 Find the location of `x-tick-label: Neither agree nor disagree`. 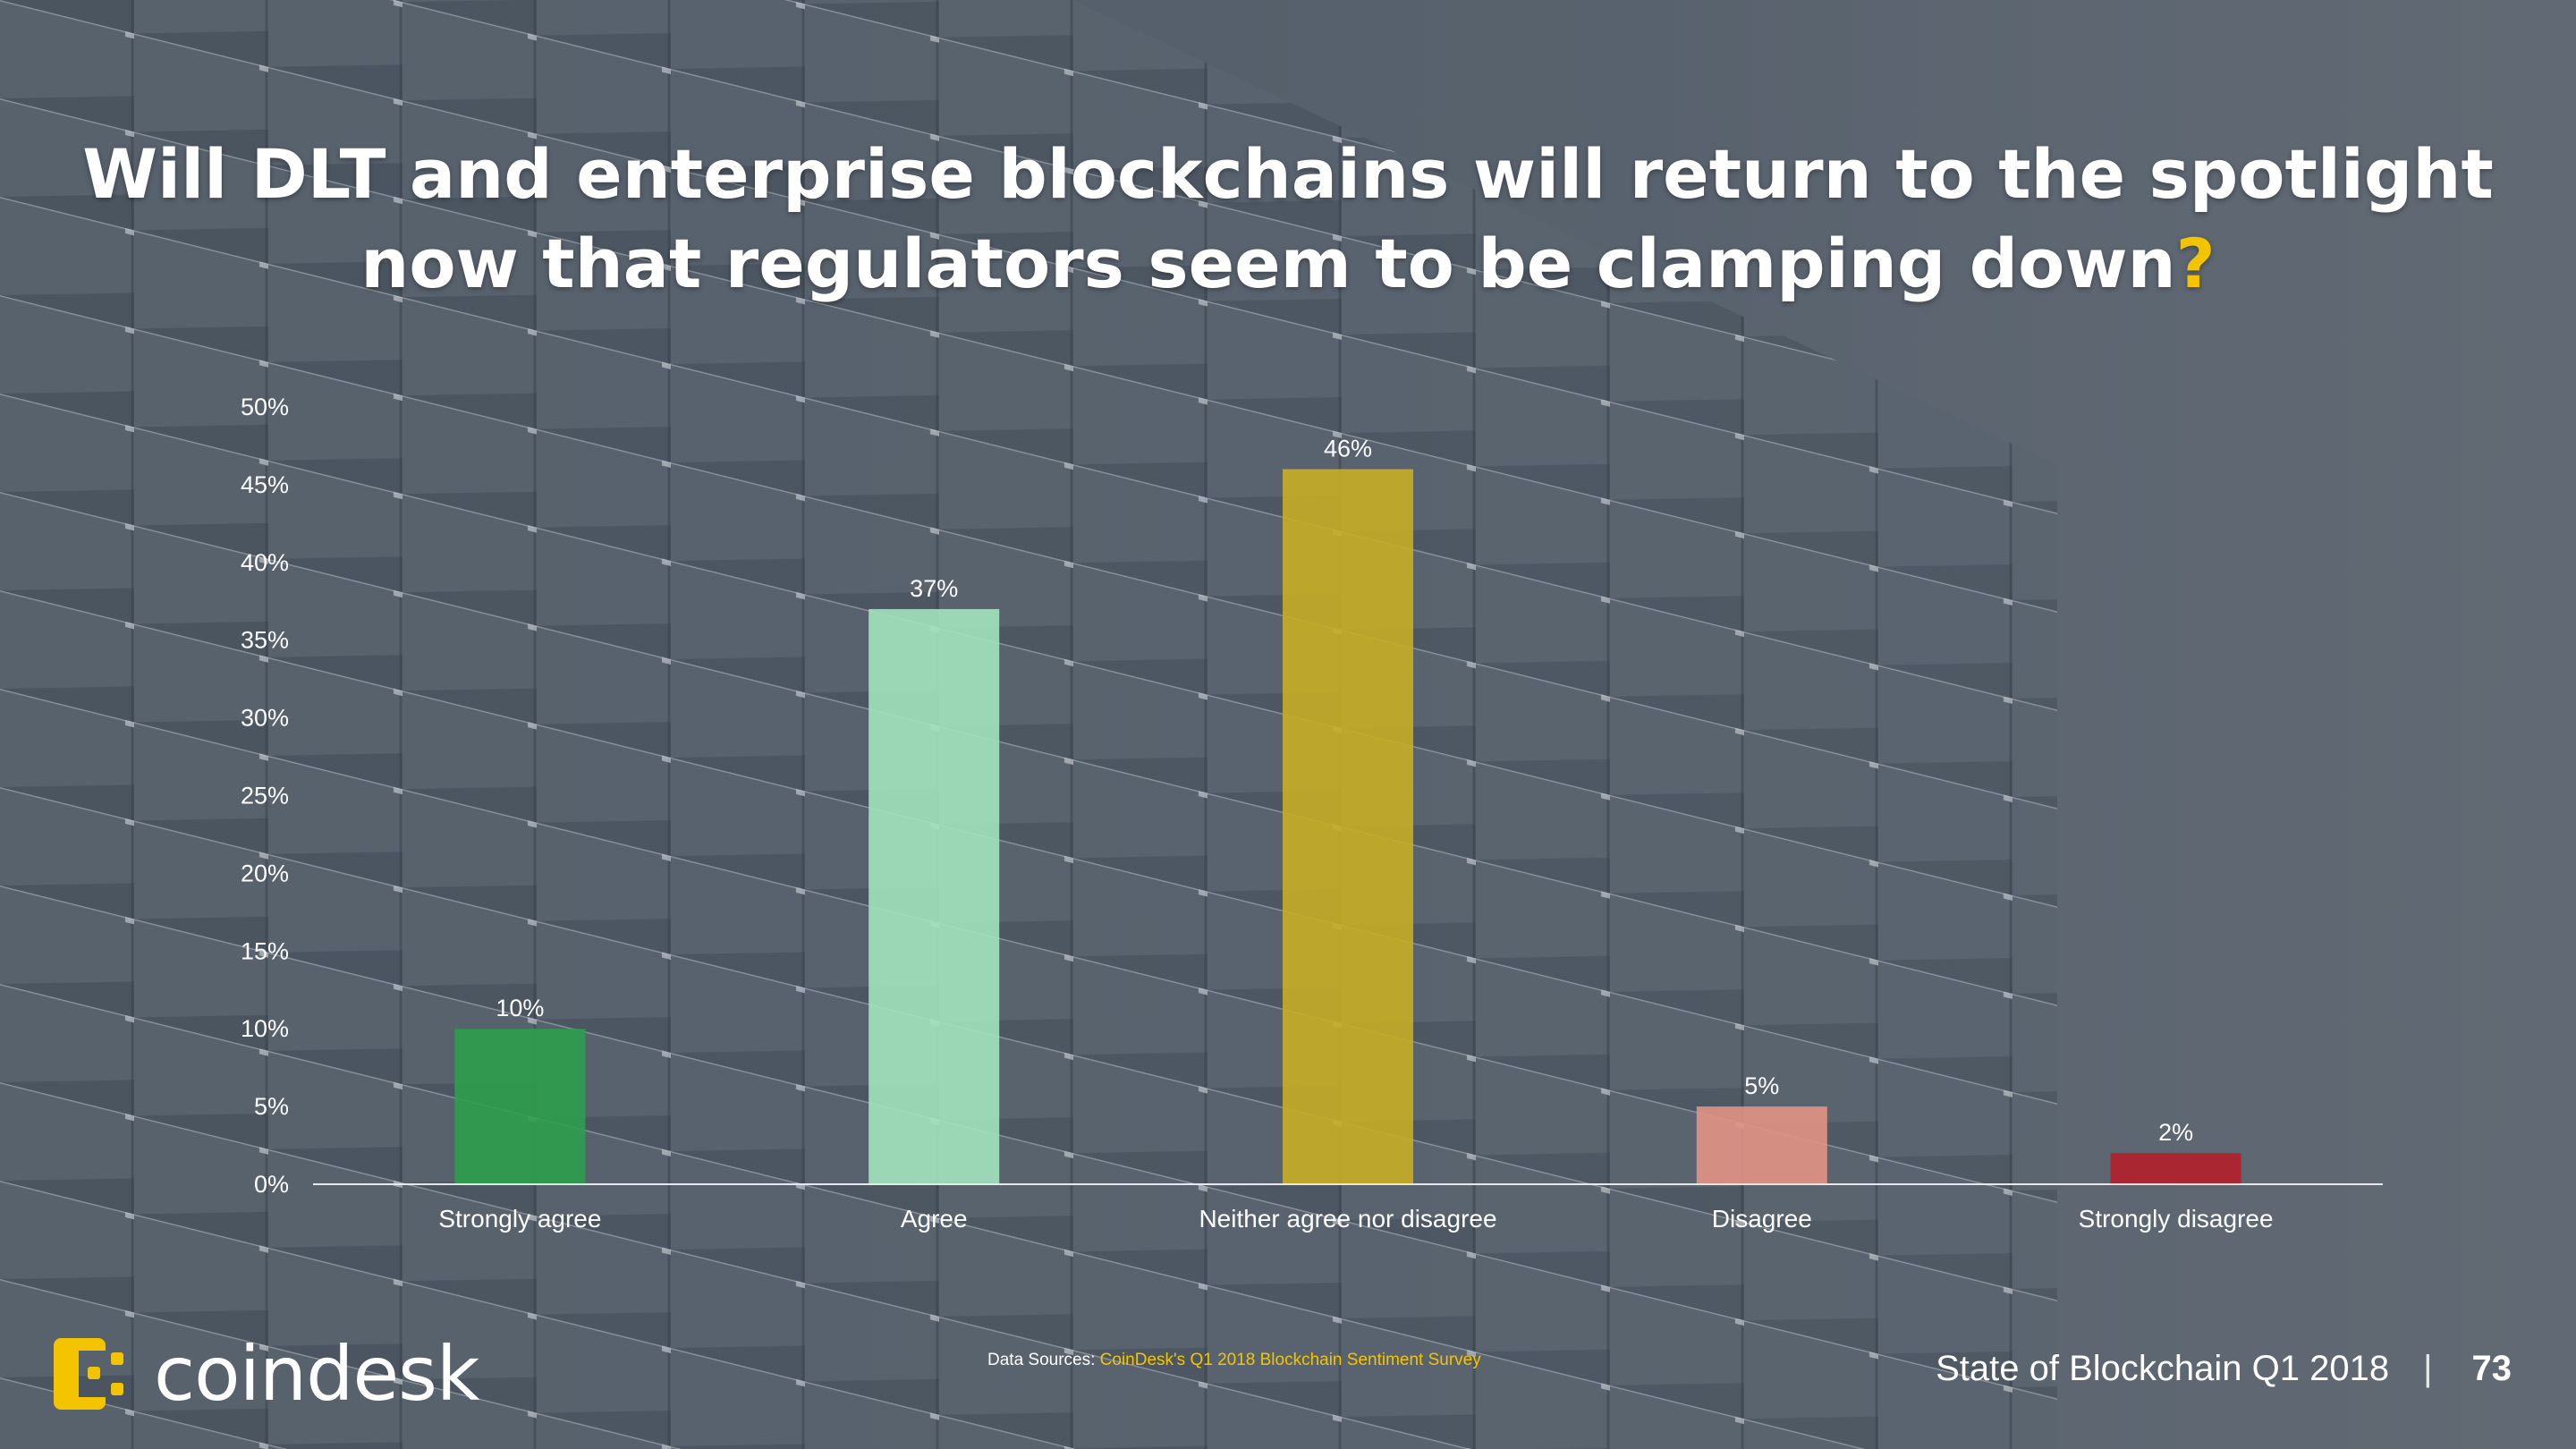

x-tick-label: Neither agree nor disagree is located at coordinates (1347, 1219).